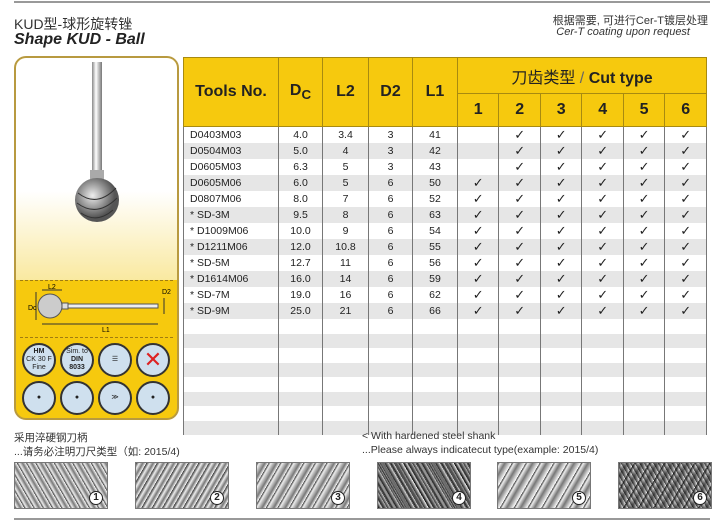 This screenshot has height=525, width=720. What do you see at coordinates (345, 295) in the screenshot?
I see `cell-l2: 16` at bounding box center [345, 295].